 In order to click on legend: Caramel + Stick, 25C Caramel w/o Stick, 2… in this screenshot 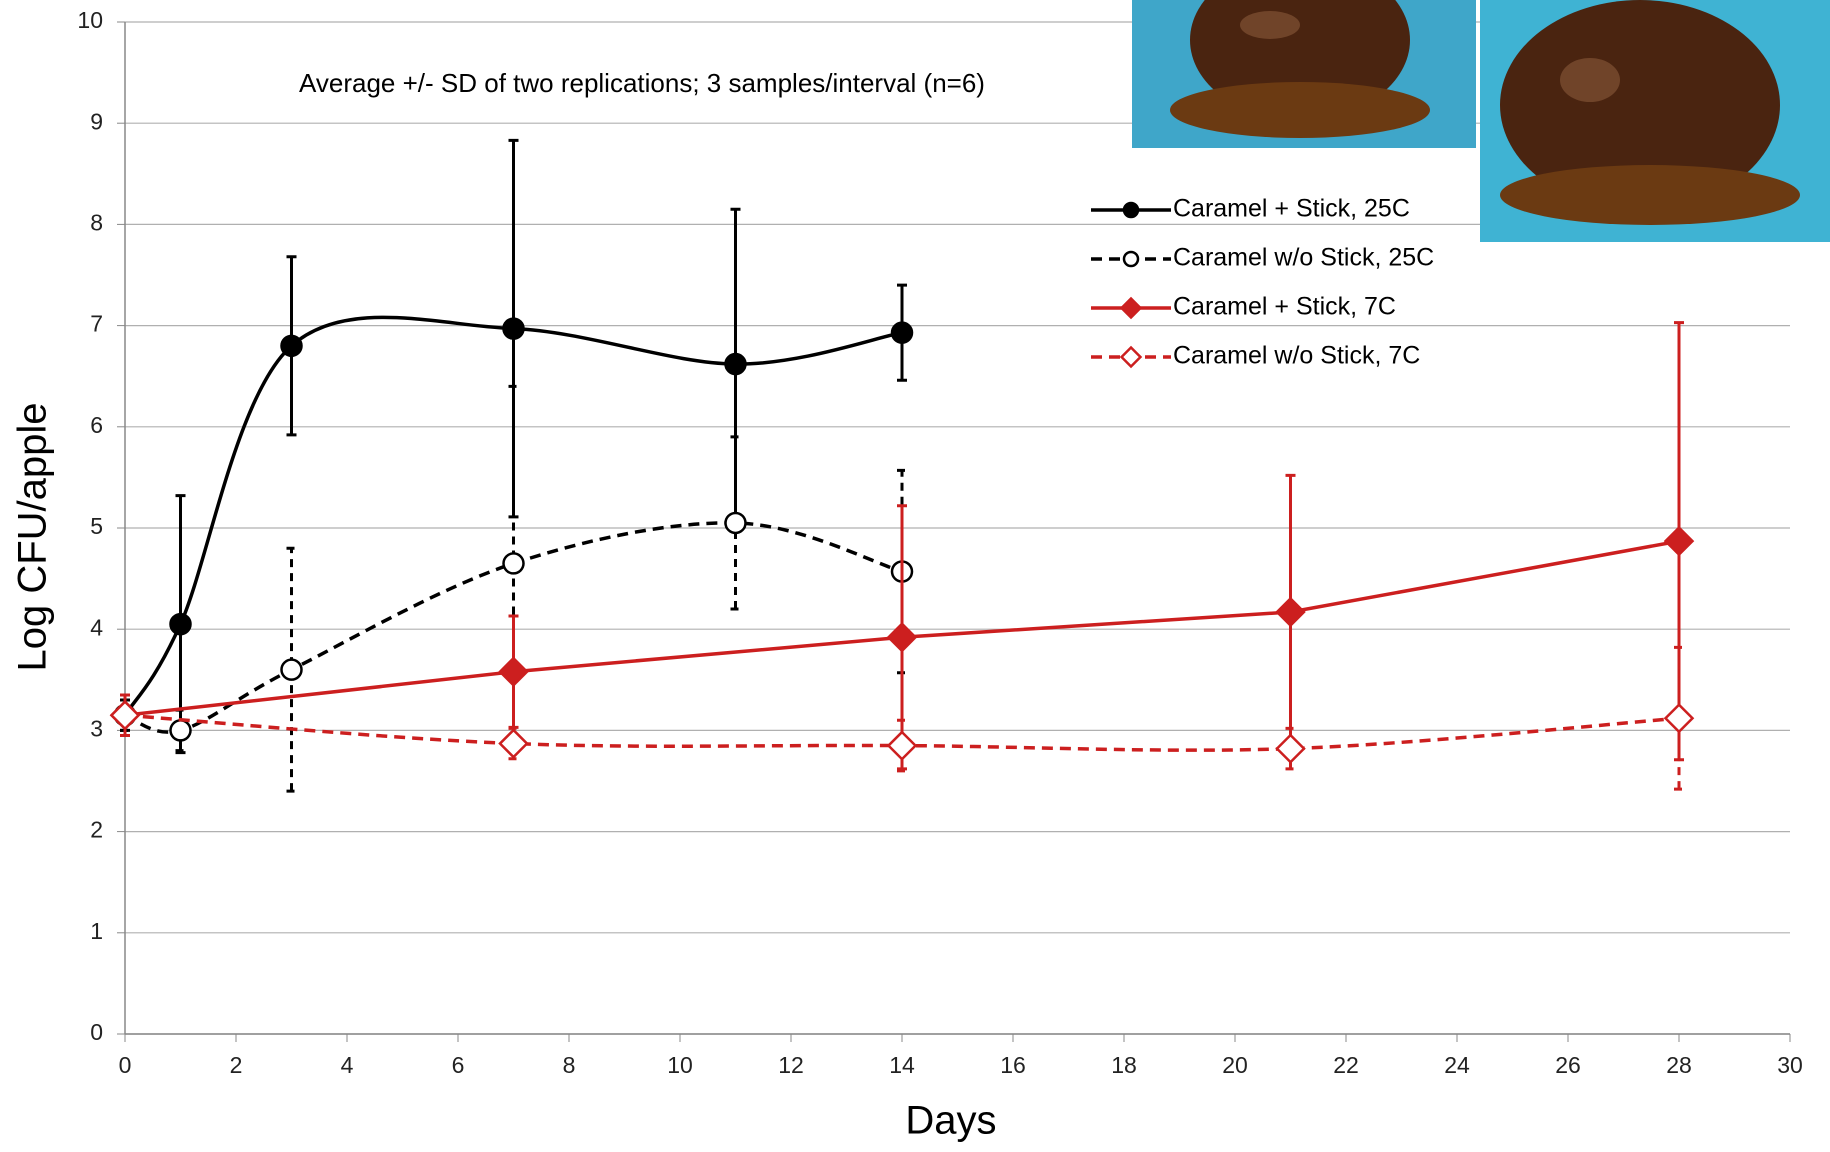, I will do `click(1262, 282)`.